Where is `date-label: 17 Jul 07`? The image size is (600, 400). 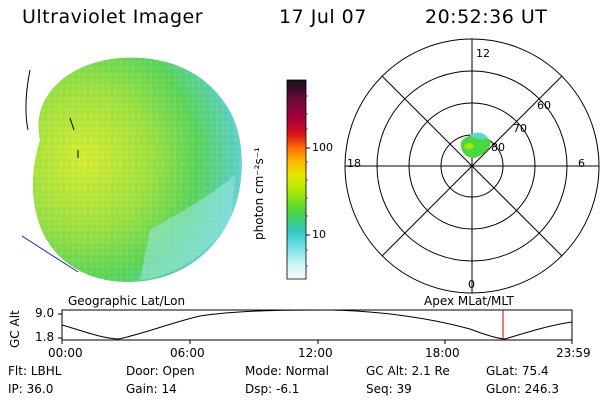 date-label: 17 Jul 07 is located at coordinates (323, 17).